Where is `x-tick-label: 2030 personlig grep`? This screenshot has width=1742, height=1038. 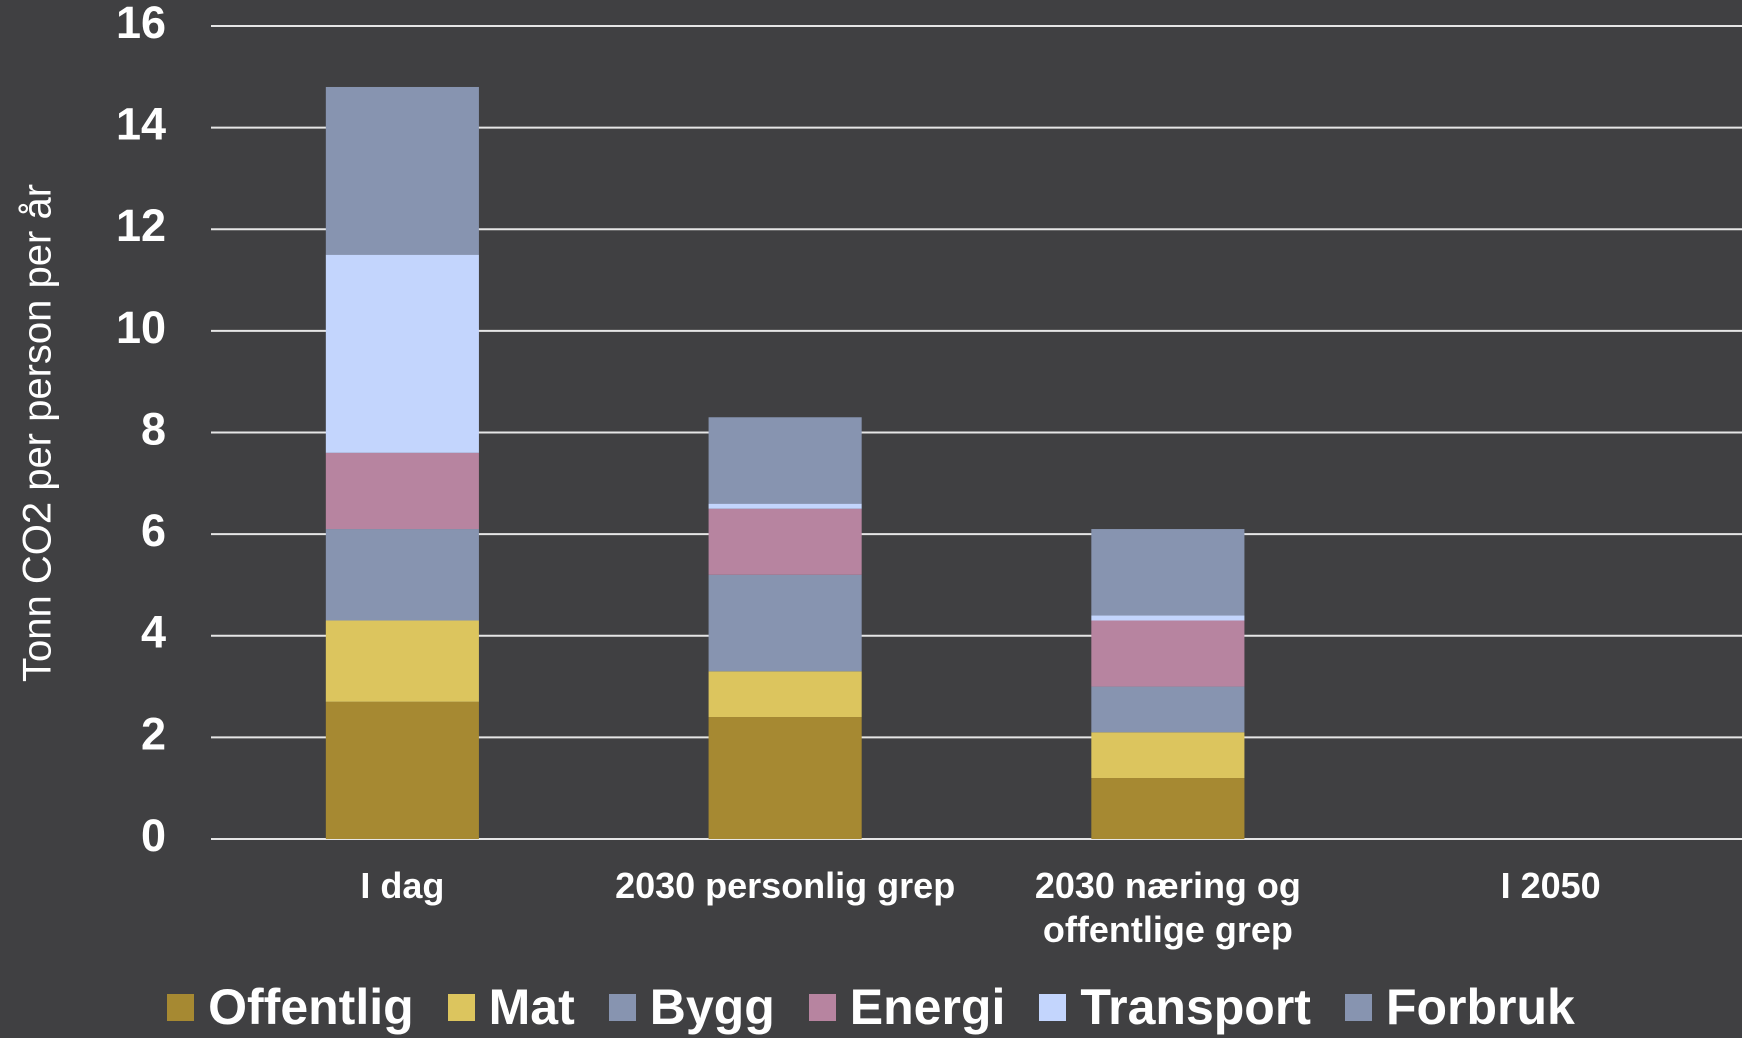
x-tick-label: 2030 personlig grep is located at coordinates (785, 885).